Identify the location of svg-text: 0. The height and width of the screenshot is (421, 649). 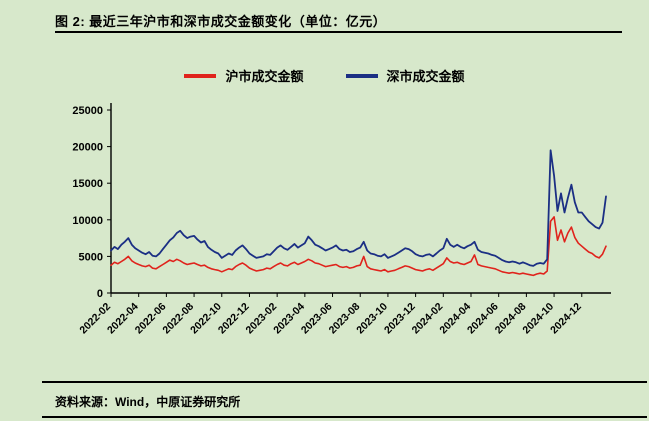
(100, 294).